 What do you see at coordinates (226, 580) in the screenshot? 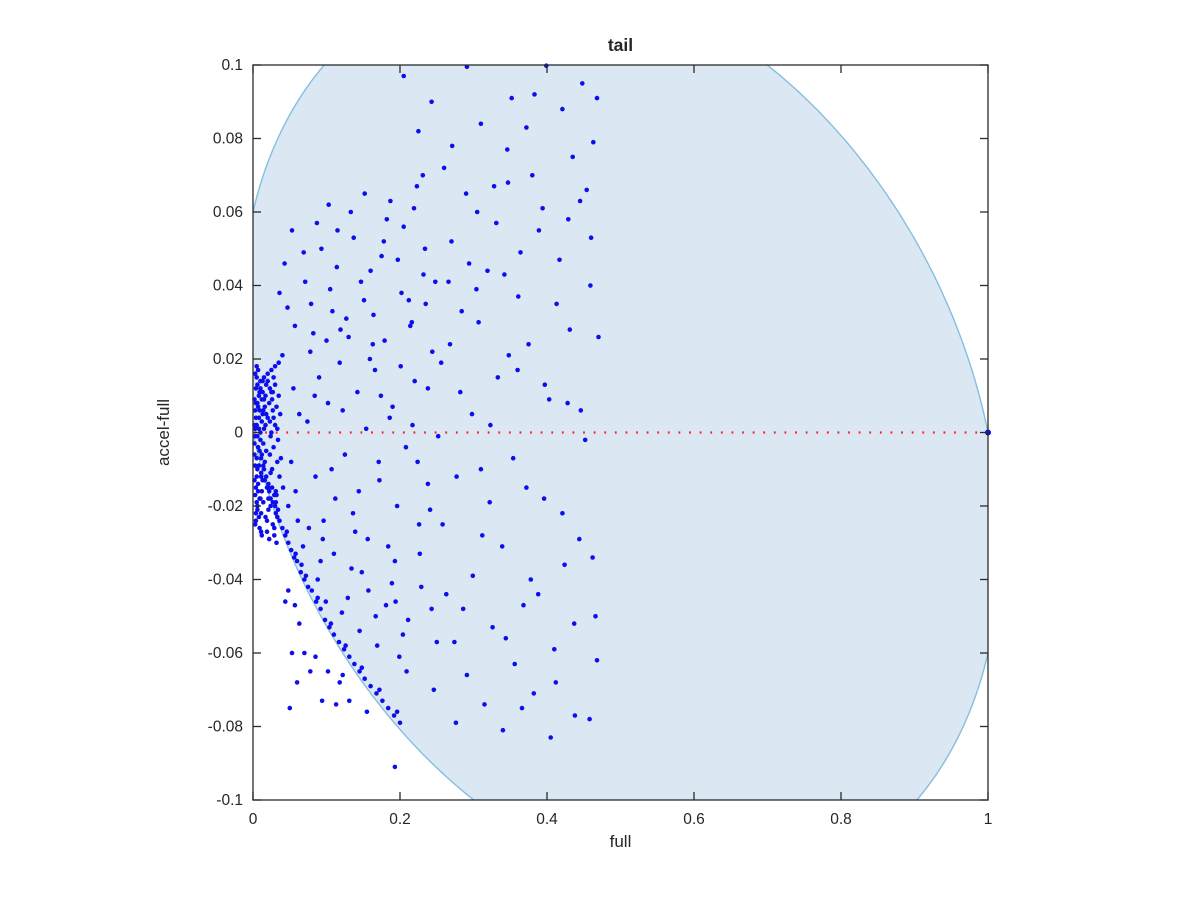
I see `y-tick-label: -0.04` at bounding box center [226, 580].